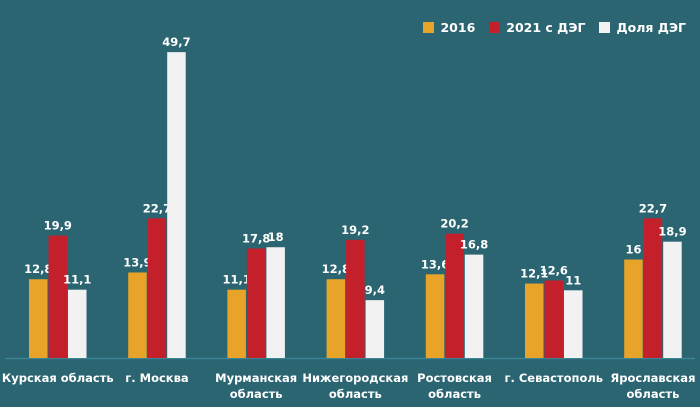 The height and width of the screenshot is (407, 700). Describe the element at coordinates (458, 27) in the screenshot. I see `legend-label-2016: 2016` at that location.